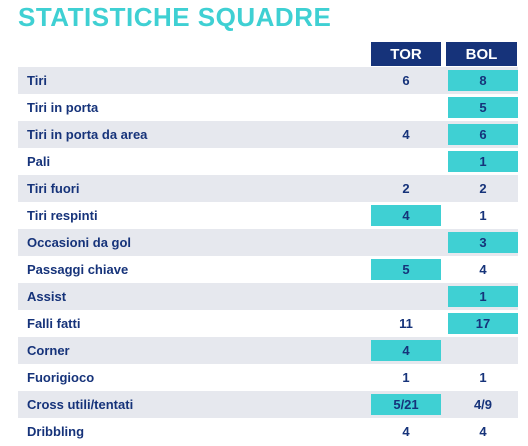 This screenshot has height=446, width=528. What do you see at coordinates (61, 377) in the screenshot?
I see `stat-label: Fuorigioco` at bounding box center [61, 377].